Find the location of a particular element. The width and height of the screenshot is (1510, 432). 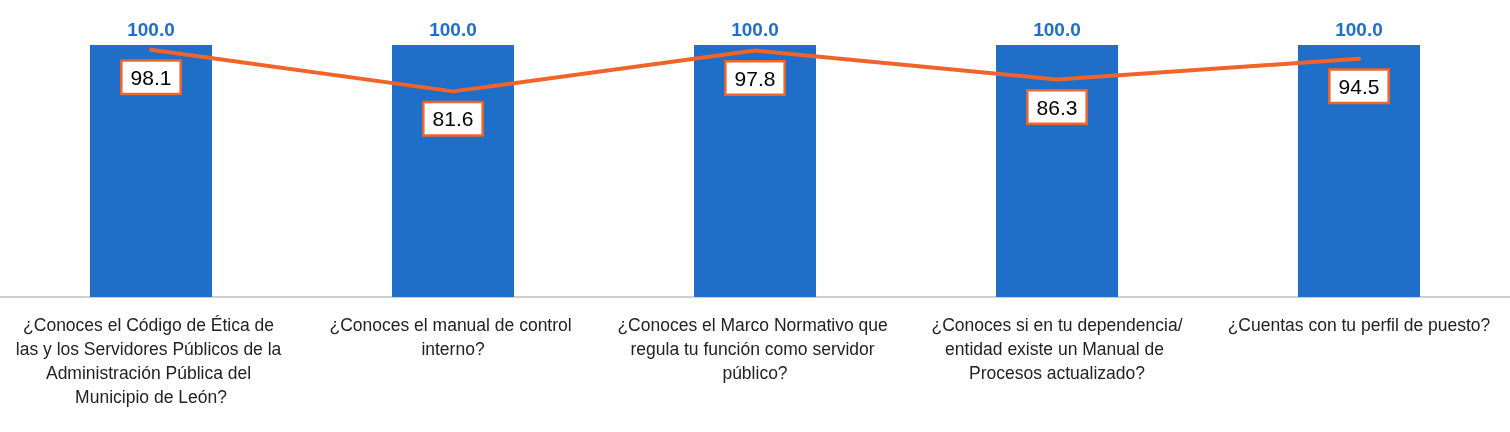

data-label: 81.6 is located at coordinates (453, 119).